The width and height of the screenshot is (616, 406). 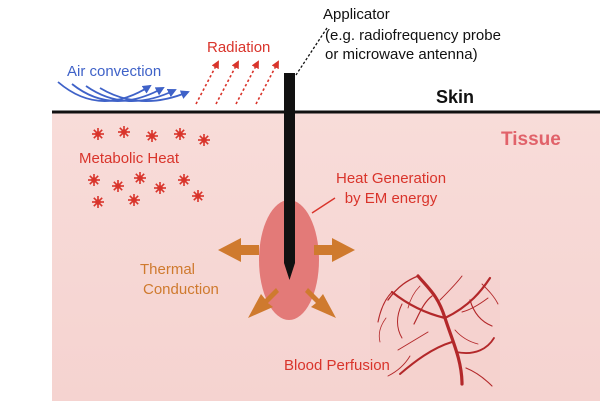 I want to click on conduction-arrow-icon, so click(x=286, y=278).